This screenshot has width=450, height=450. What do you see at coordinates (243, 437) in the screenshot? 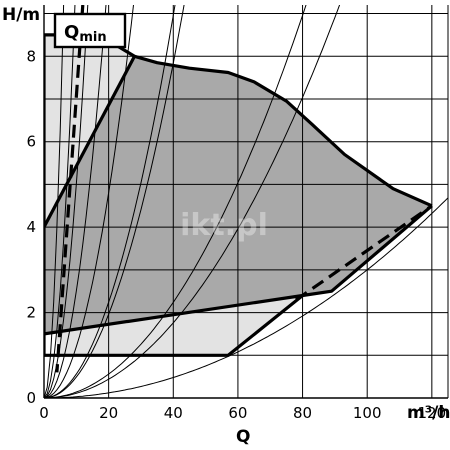
I see `x-axis-label: Q` at bounding box center [243, 437].